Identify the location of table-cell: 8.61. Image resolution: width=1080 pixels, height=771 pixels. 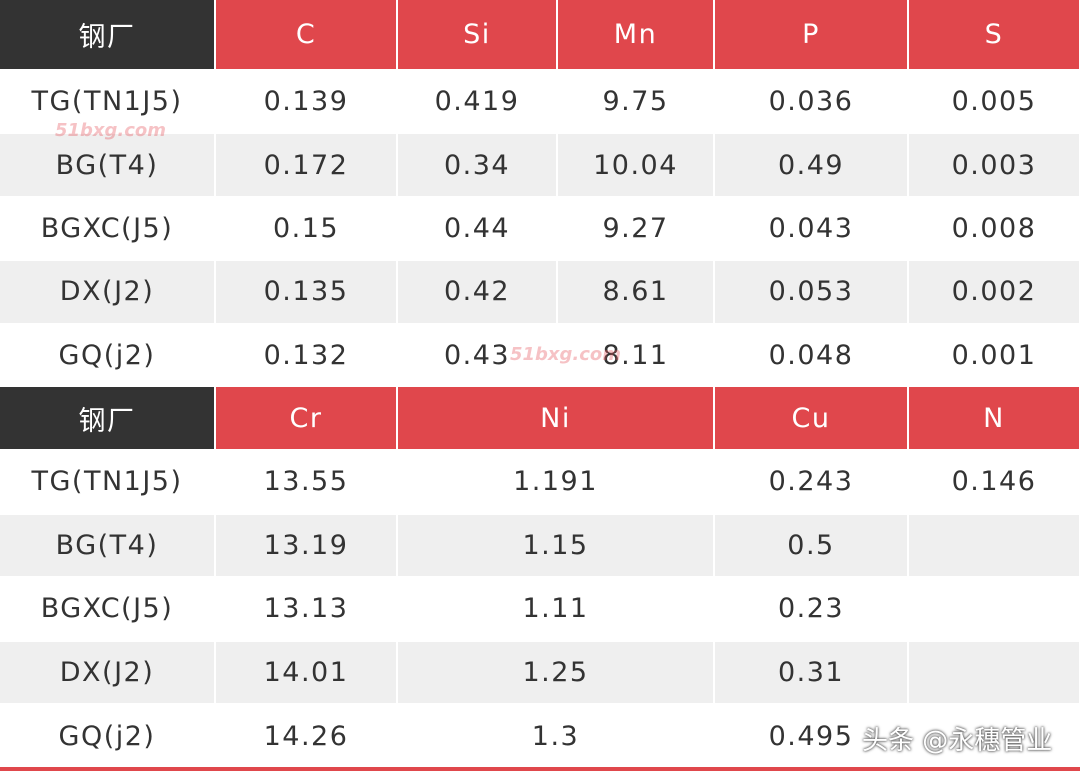
(635, 292).